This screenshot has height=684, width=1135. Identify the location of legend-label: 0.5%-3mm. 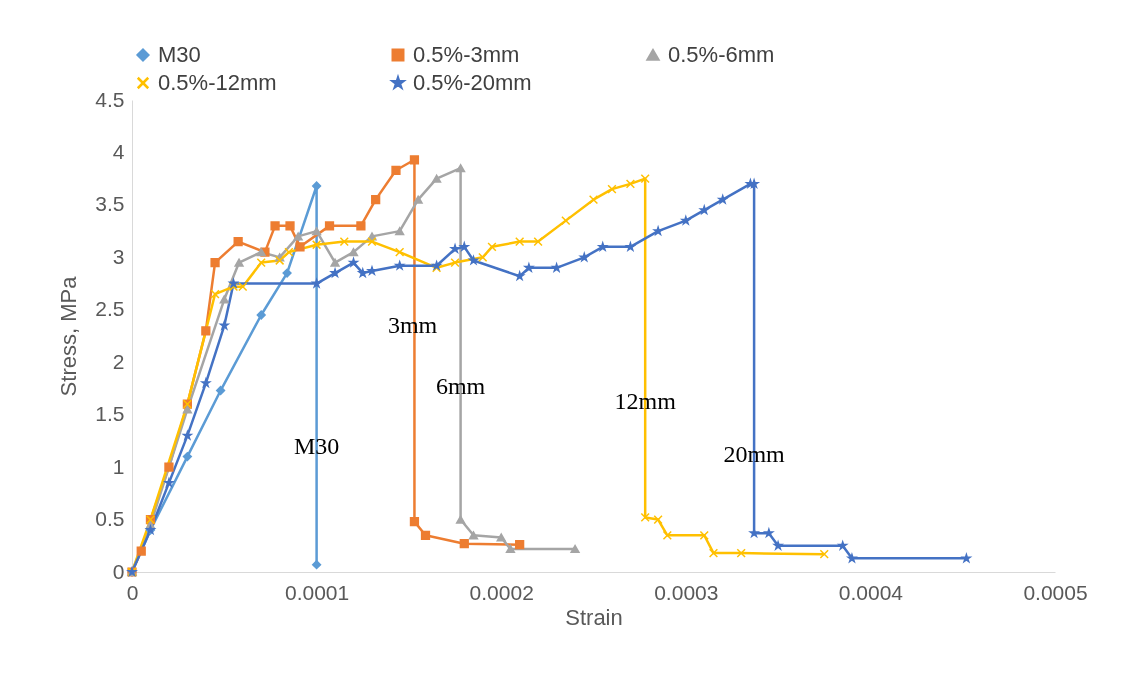
(466, 54).